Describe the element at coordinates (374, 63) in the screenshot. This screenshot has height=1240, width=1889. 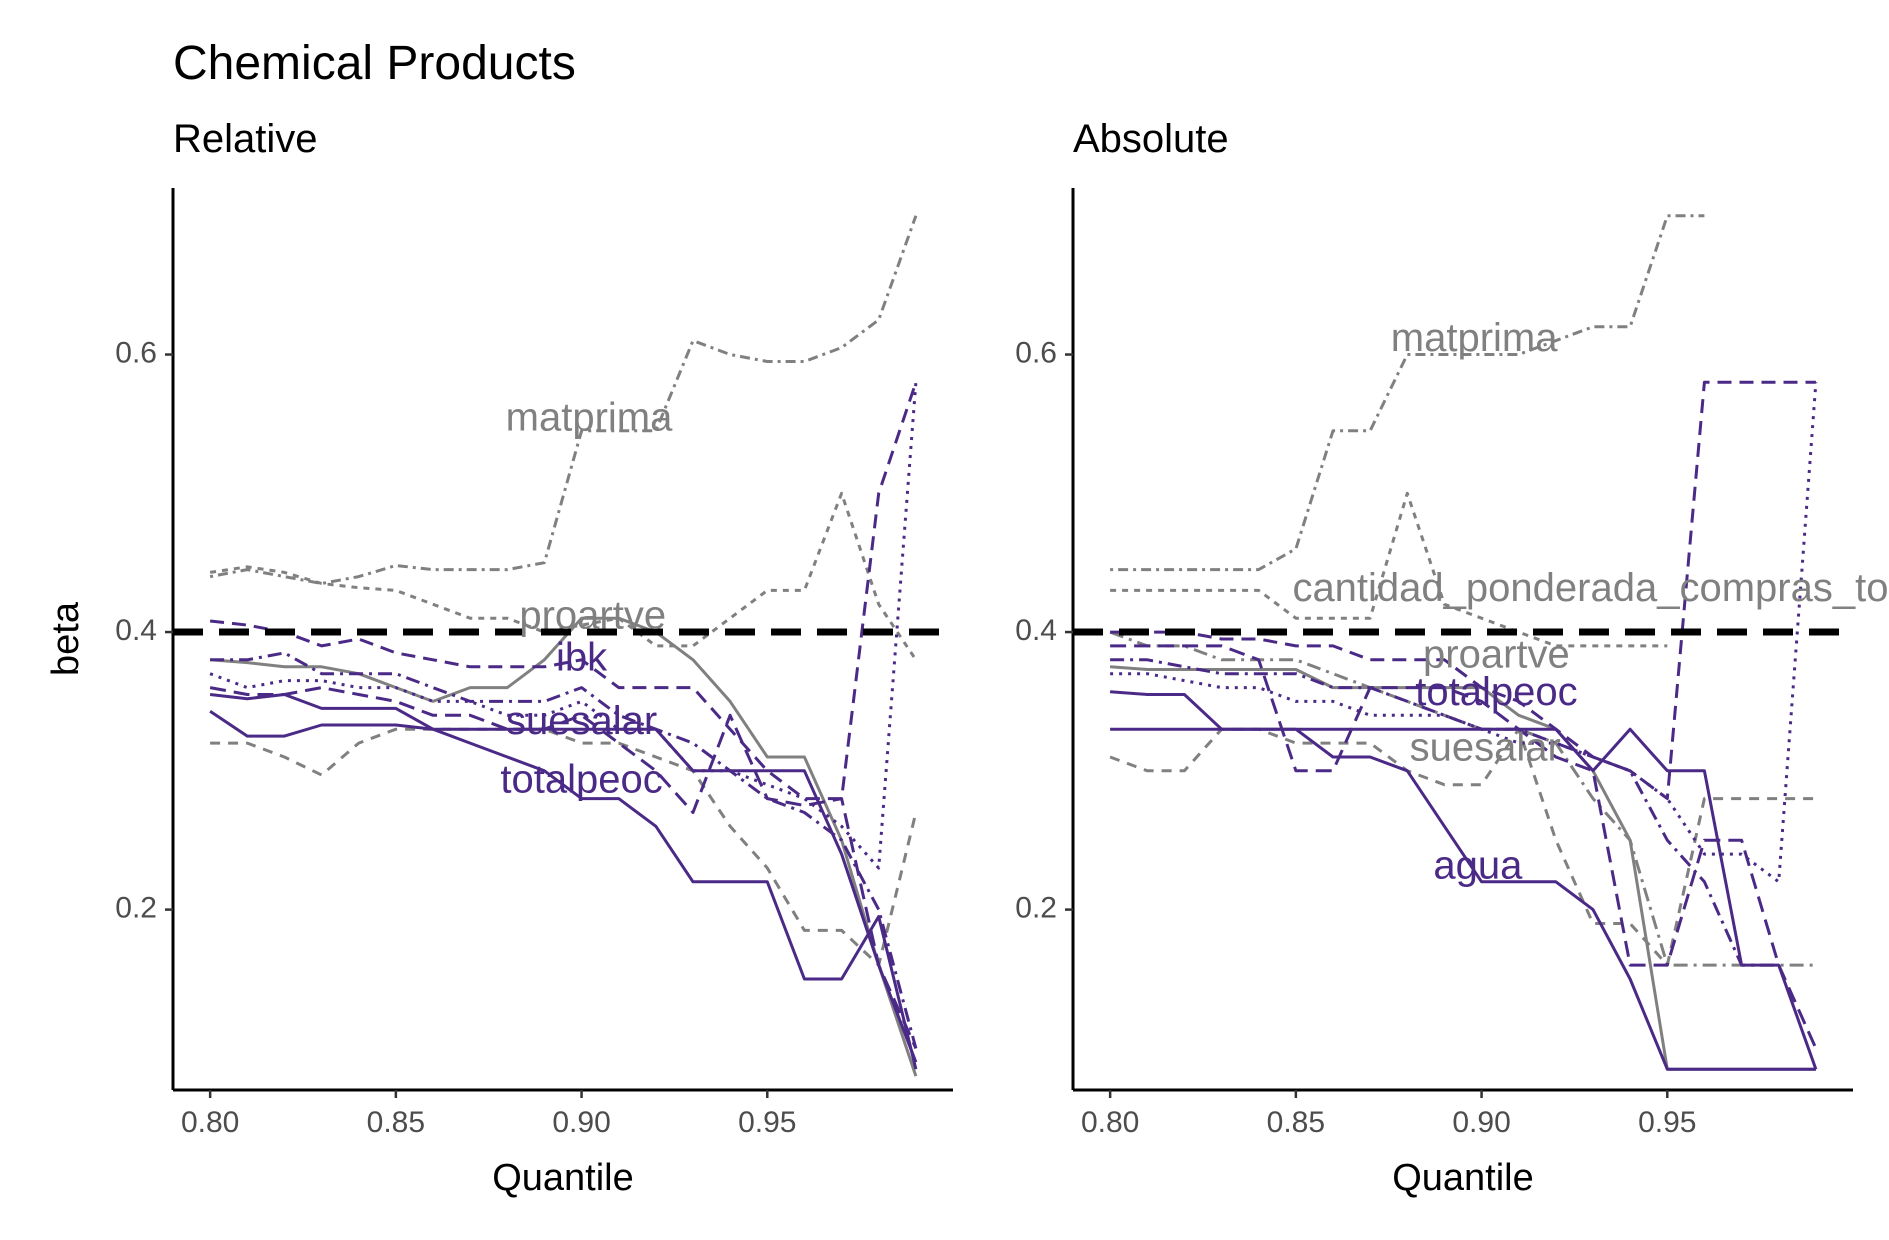
I see `chart-title: Chemical Products` at that location.